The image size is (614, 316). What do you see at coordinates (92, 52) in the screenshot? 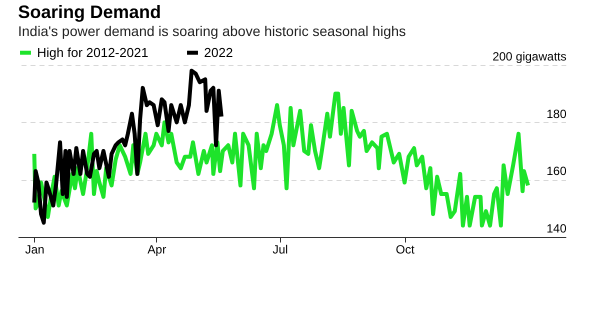
I see `legend-label: High for 2012-2021` at bounding box center [92, 52].